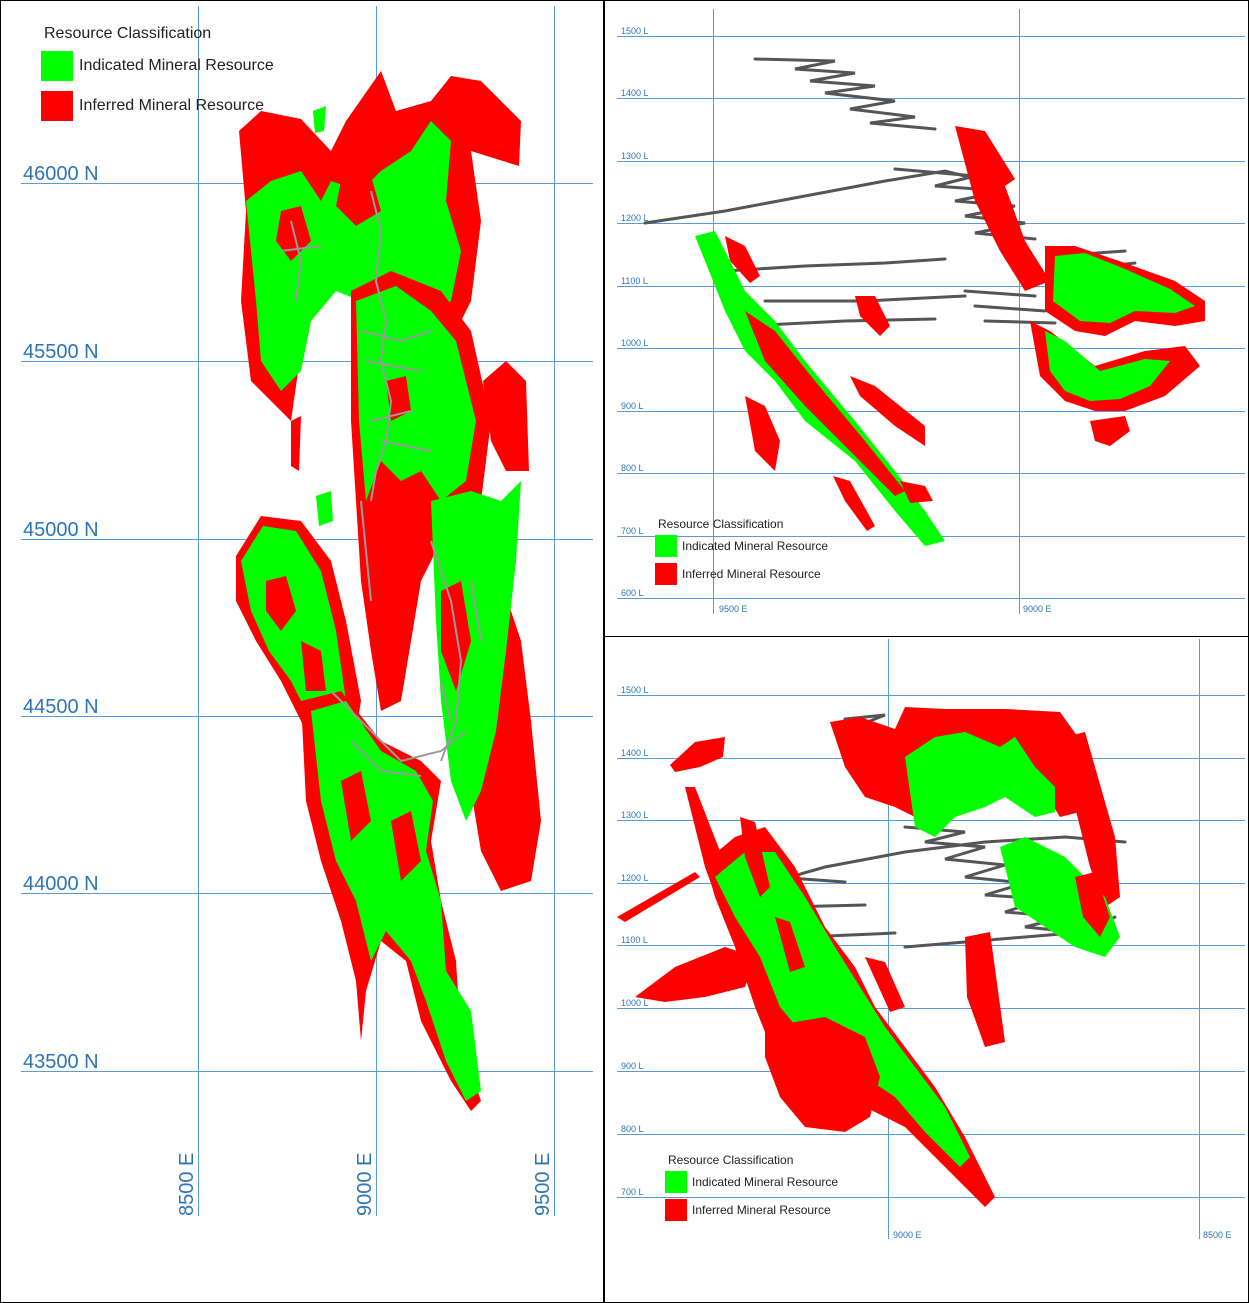  Describe the element at coordinates (61, 352) in the screenshot. I see `northing-label-45500: 45500 N` at that location.